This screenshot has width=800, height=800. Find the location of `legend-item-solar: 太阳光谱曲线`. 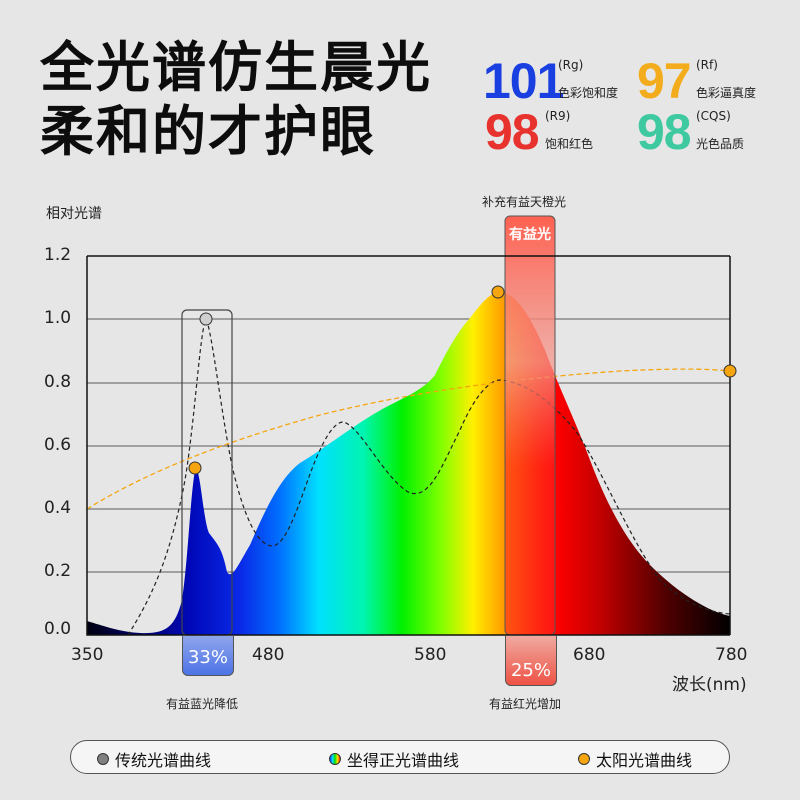

legend-item-solar: 太阳光谱曲线 is located at coordinates (635, 759).